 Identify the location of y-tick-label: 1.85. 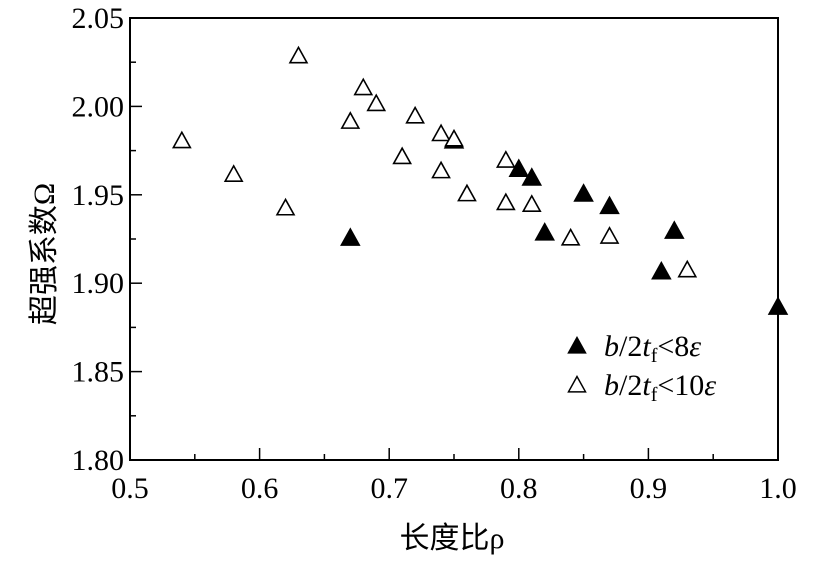
(98, 372).